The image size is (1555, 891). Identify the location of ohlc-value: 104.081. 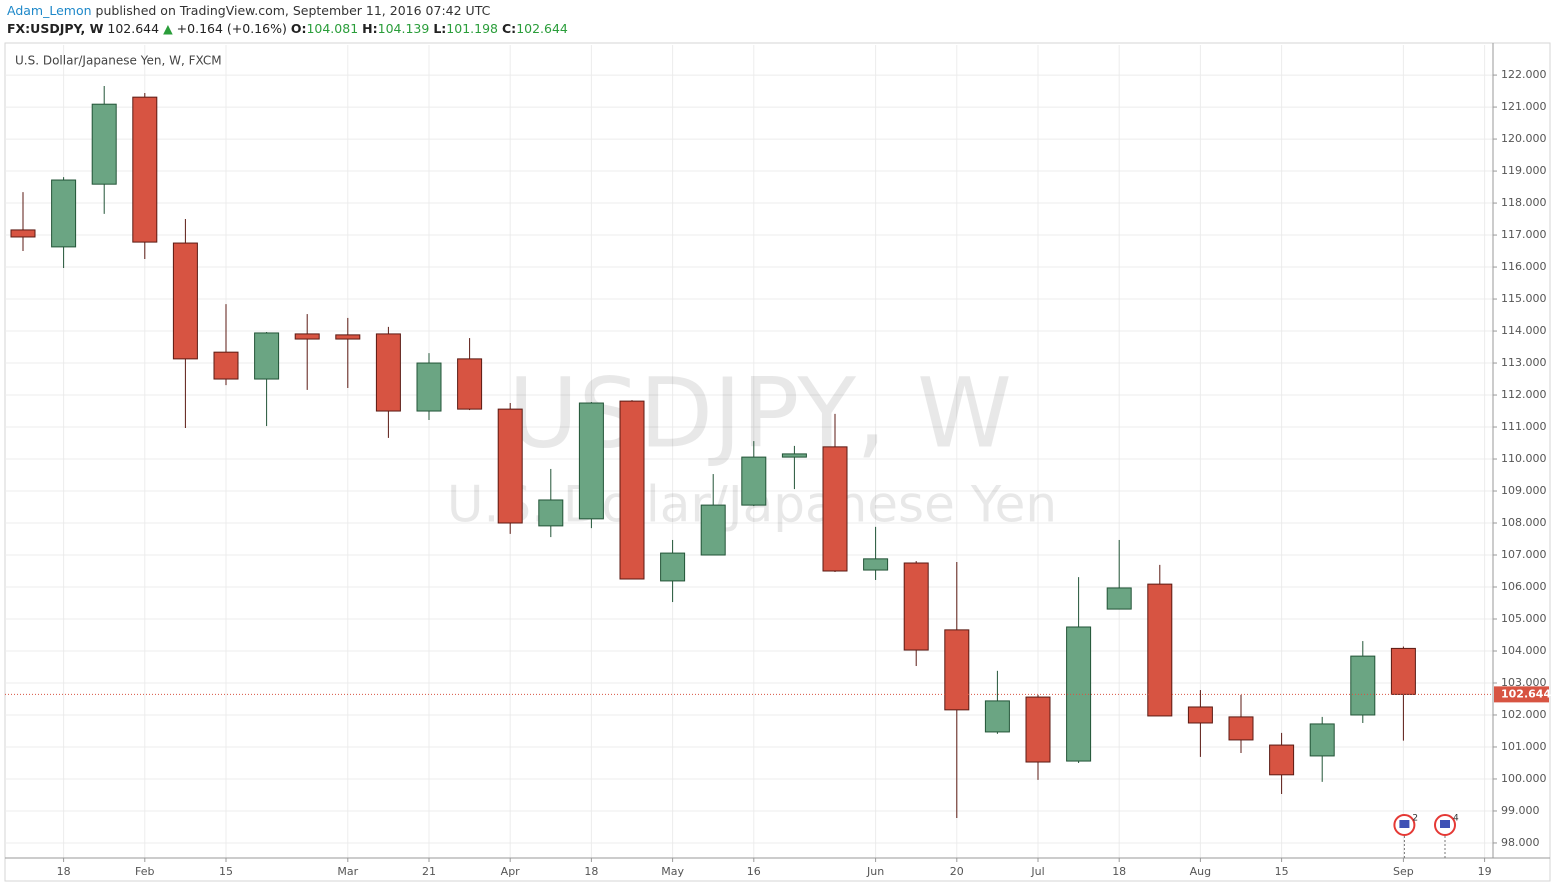
(332, 28).